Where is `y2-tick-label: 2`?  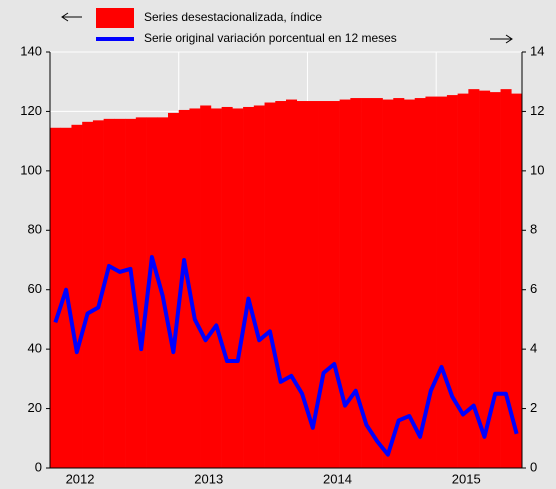
y2-tick-label: 2 is located at coordinates (533, 407).